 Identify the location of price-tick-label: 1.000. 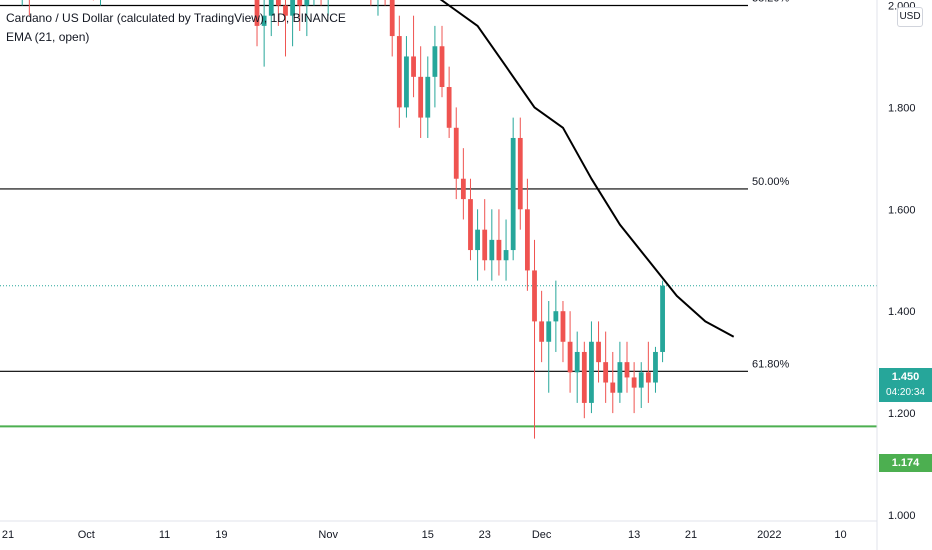
(902, 516).